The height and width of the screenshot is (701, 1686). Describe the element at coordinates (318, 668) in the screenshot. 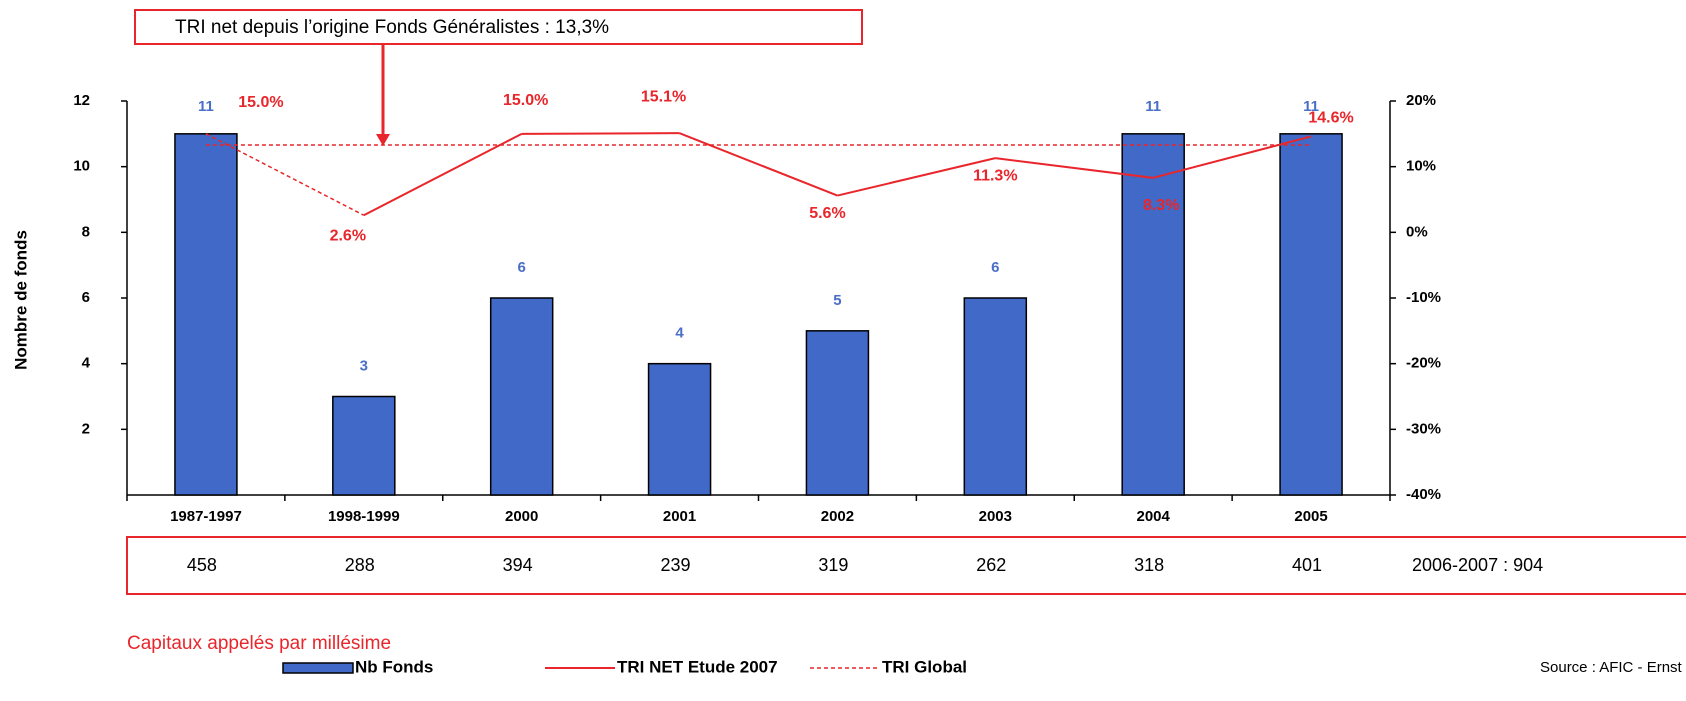

I see `legend-swatch` at that location.